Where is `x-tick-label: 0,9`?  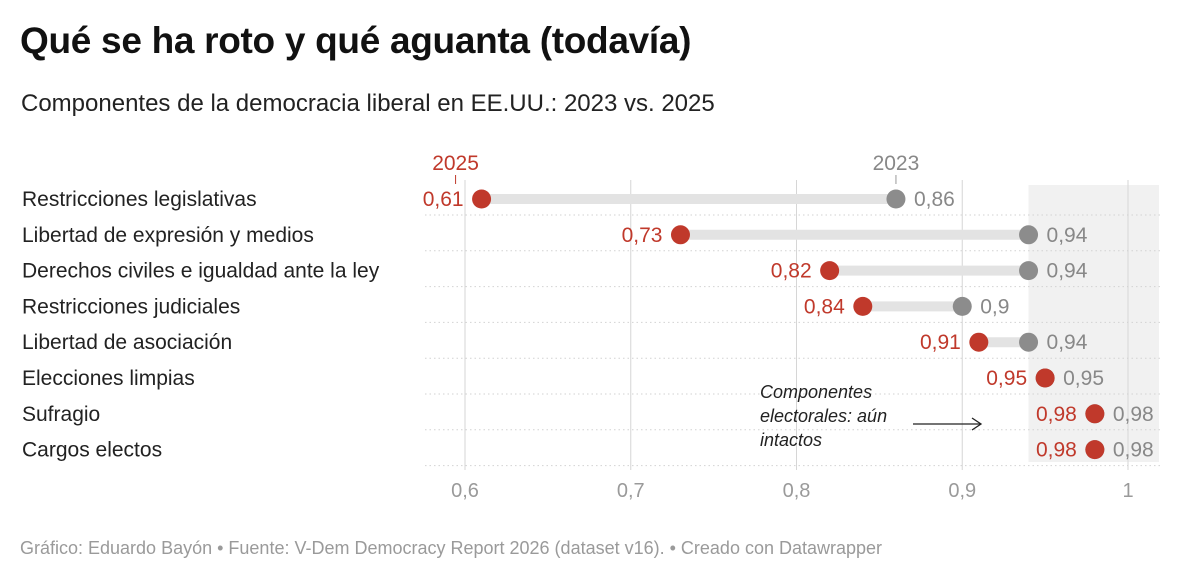 x-tick-label: 0,9 is located at coordinates (962, 491).